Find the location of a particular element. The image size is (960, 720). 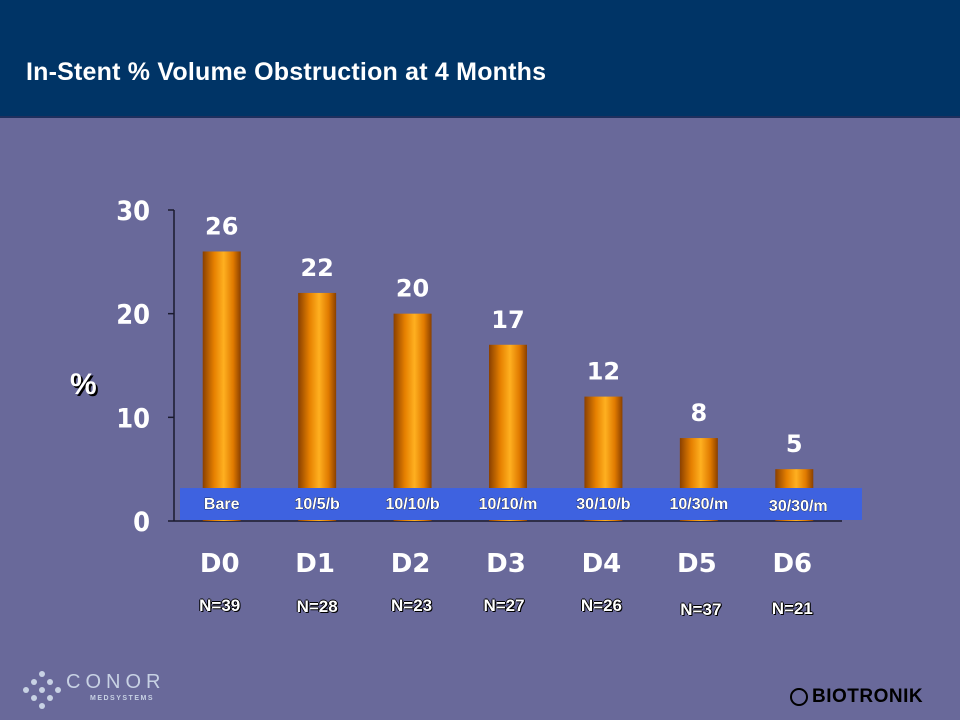

biotronik-logo: BIOTRONIK is located at coordinates (870, 698).